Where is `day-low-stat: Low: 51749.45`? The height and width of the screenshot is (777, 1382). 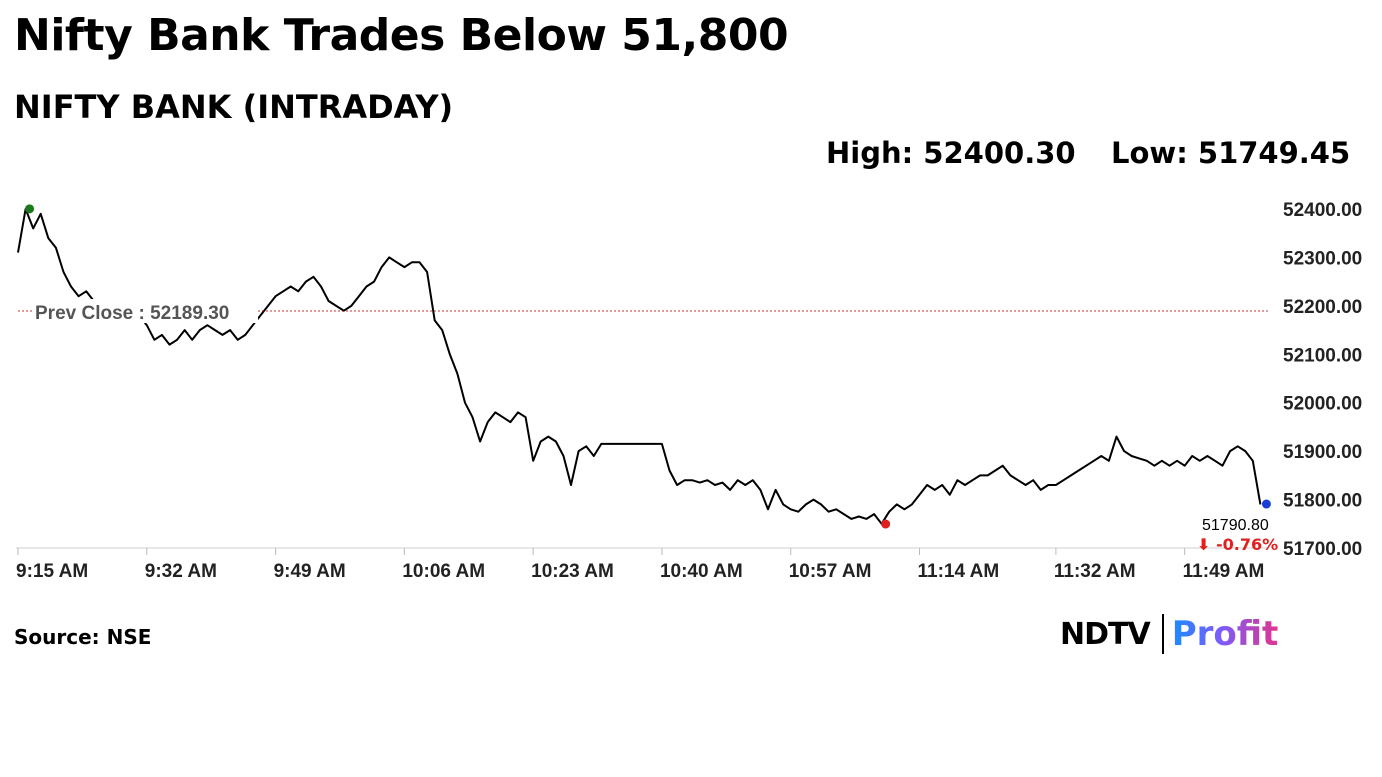
day-low-stat: Low: 51749.45 is located at coordinates (1231, 153).